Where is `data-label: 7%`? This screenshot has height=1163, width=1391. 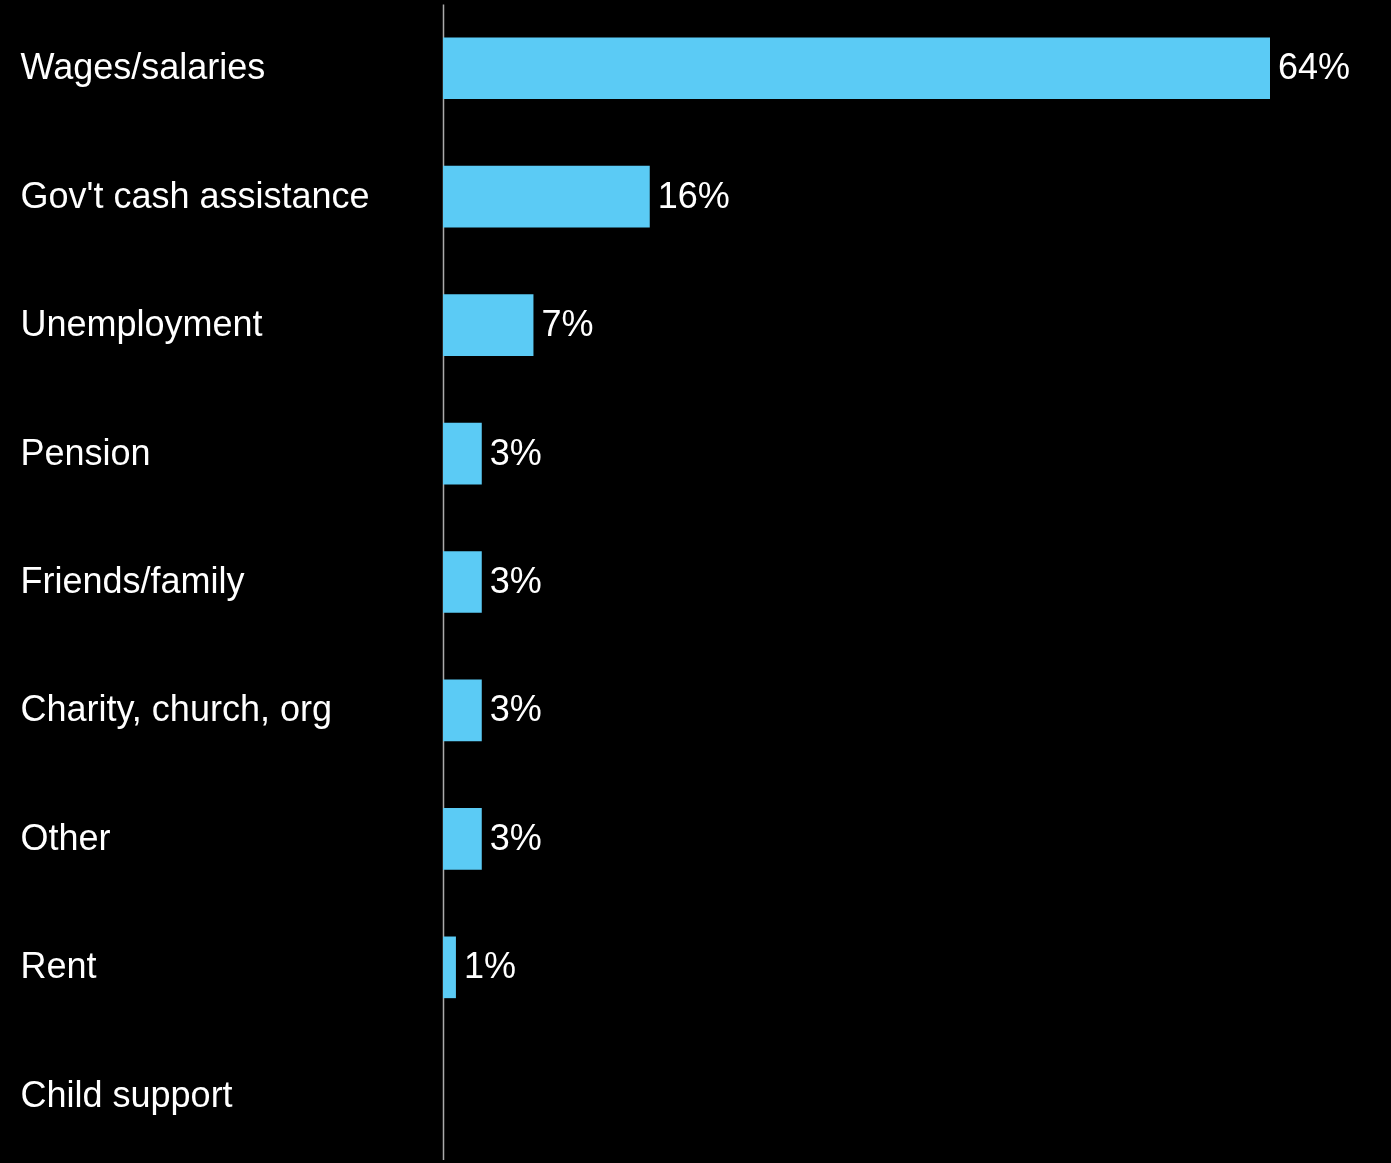
data-label: 7% is located at coordinates (567, 324).